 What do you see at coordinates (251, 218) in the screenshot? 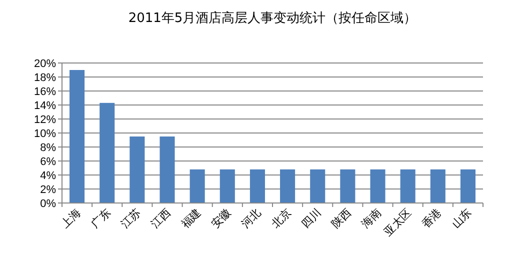
I see `x-tick-label: 河北` at bounding box center [251, 218].